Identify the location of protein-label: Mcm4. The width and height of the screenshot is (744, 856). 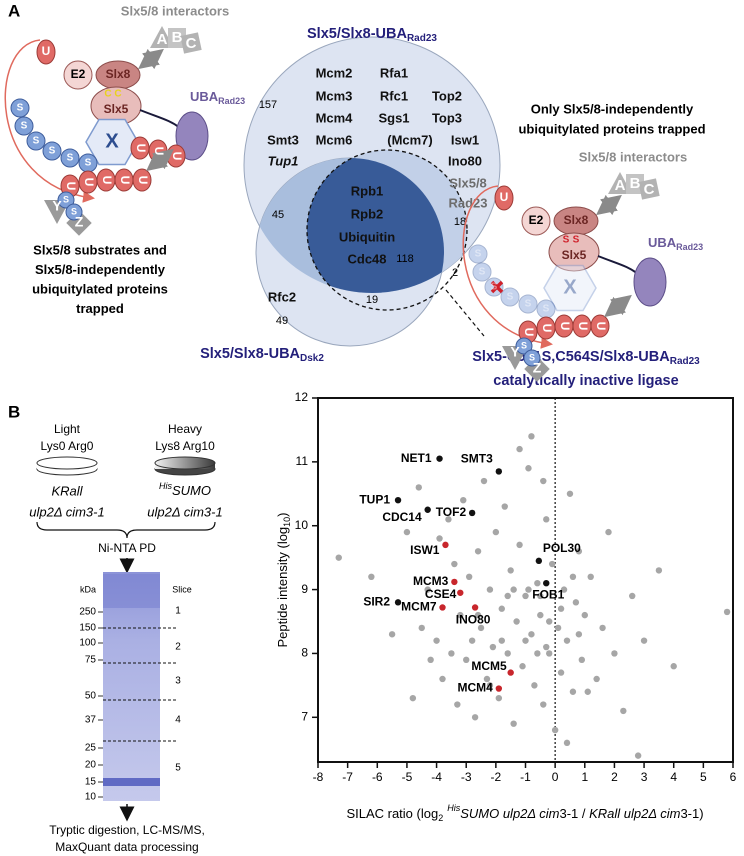
(335, 117).